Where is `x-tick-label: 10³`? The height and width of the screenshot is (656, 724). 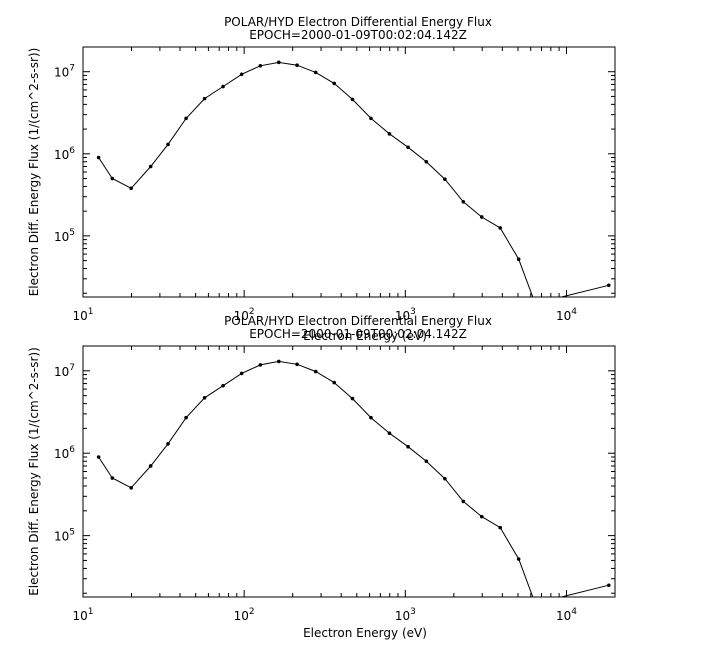
x-tick-label: 10³ is located at coordinates (405, 315).